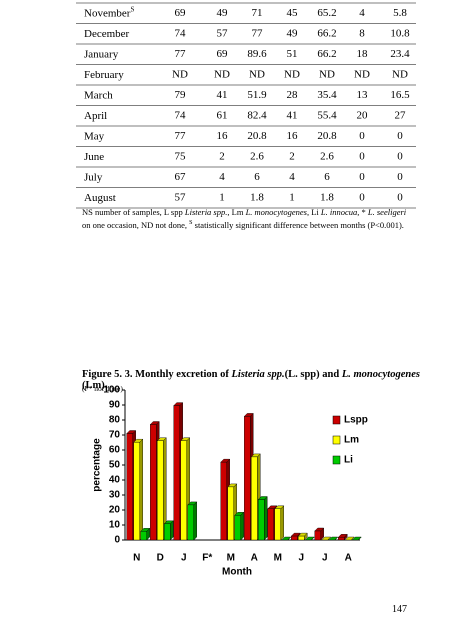 The height and width of the screenshot is (640, 452). What do you see at coordinates (400, 95) in the screenshot?
I see `cell: 16.5` at bounding box center [400, 95].